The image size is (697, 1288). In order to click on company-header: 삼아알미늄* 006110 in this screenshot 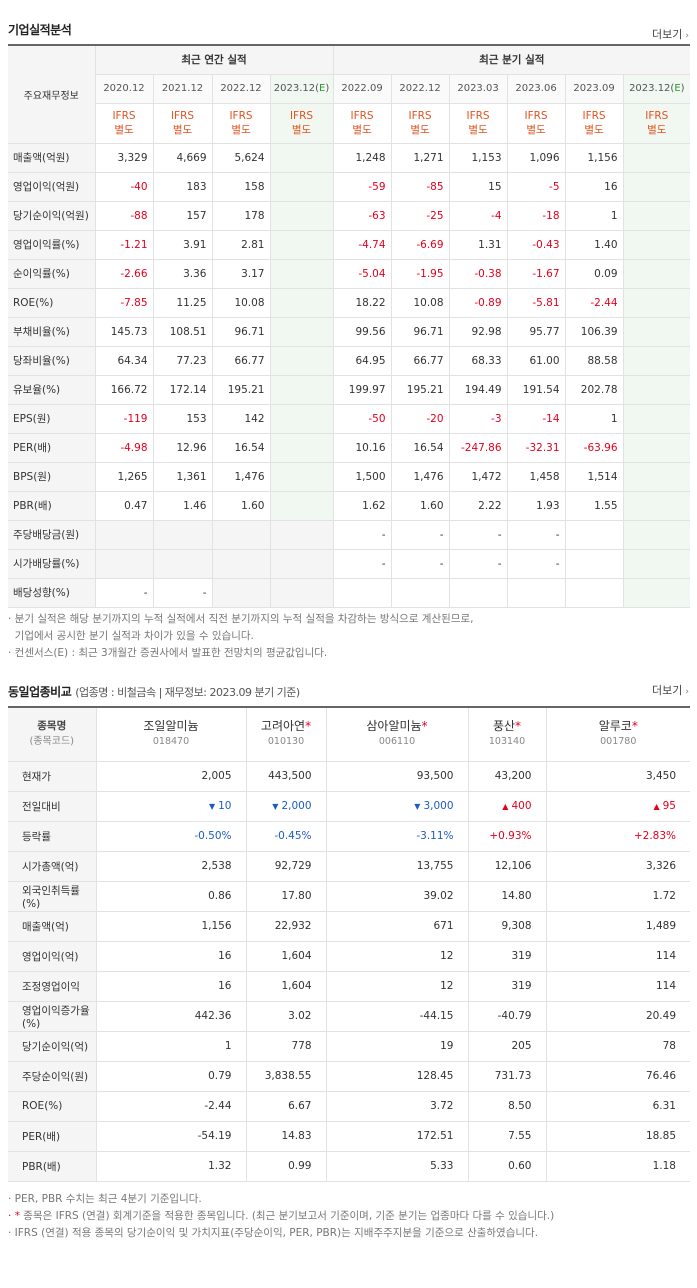, I will do `click(397, 734)`.